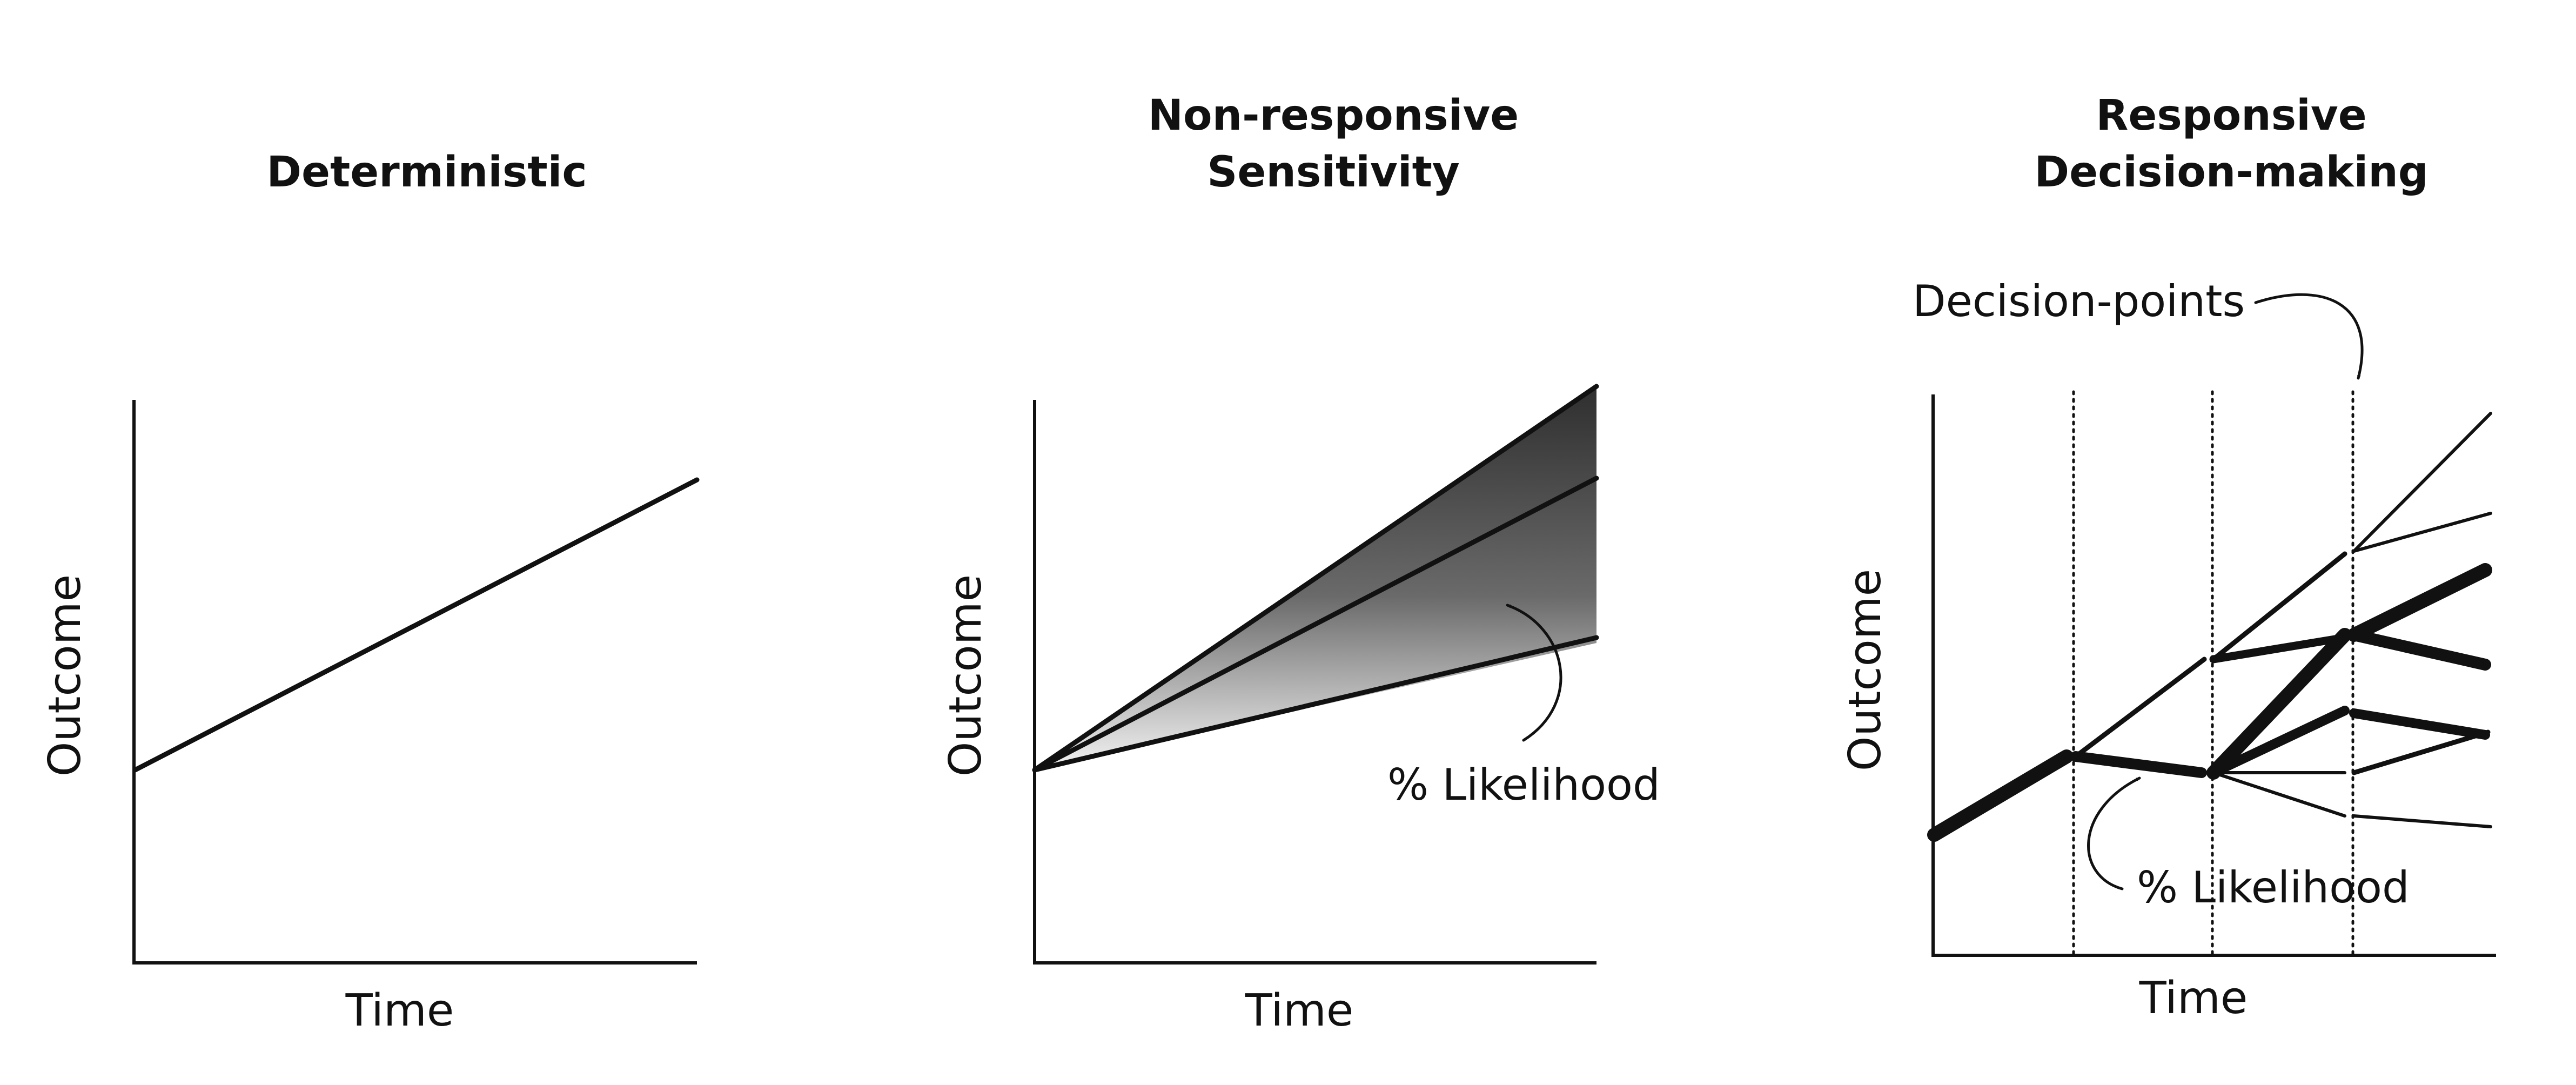  What do you see at coordinates (1333, 172) in the screenshot?
I see `panel-title-line-2: Sensitivity` at bounding box center [1333, 172].